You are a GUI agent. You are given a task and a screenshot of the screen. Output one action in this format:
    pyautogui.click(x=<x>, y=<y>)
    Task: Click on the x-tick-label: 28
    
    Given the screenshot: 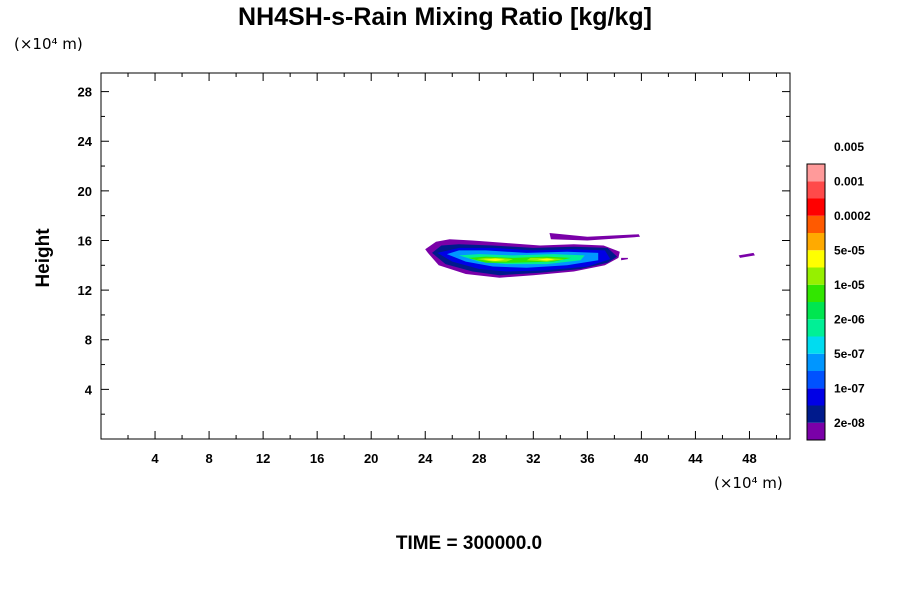 What is the action you would take?
    pyautogui.click(x=479, y=458)
    